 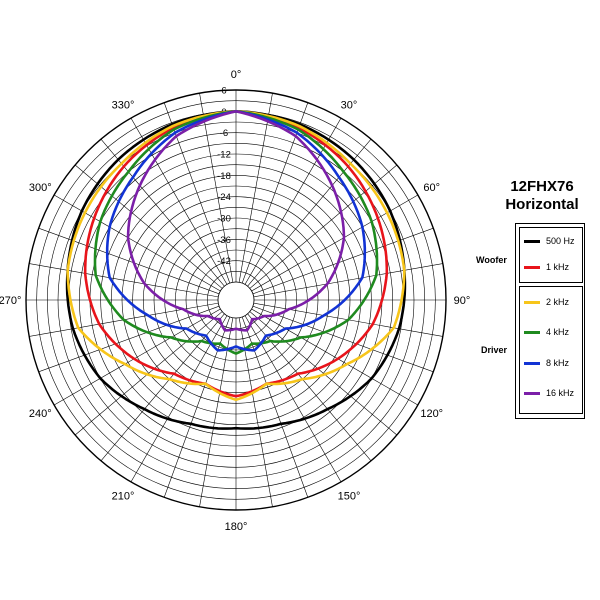 I want to click on chart-title-block: 12FHX76 Horizontal, so click(x=542, y=196).